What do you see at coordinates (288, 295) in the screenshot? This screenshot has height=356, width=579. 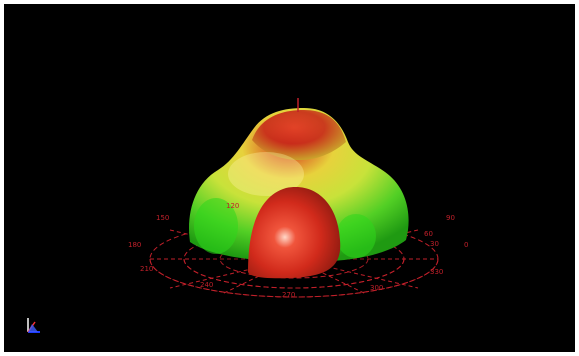 I see `angle-label: 270` at bounding box center [288, 295].